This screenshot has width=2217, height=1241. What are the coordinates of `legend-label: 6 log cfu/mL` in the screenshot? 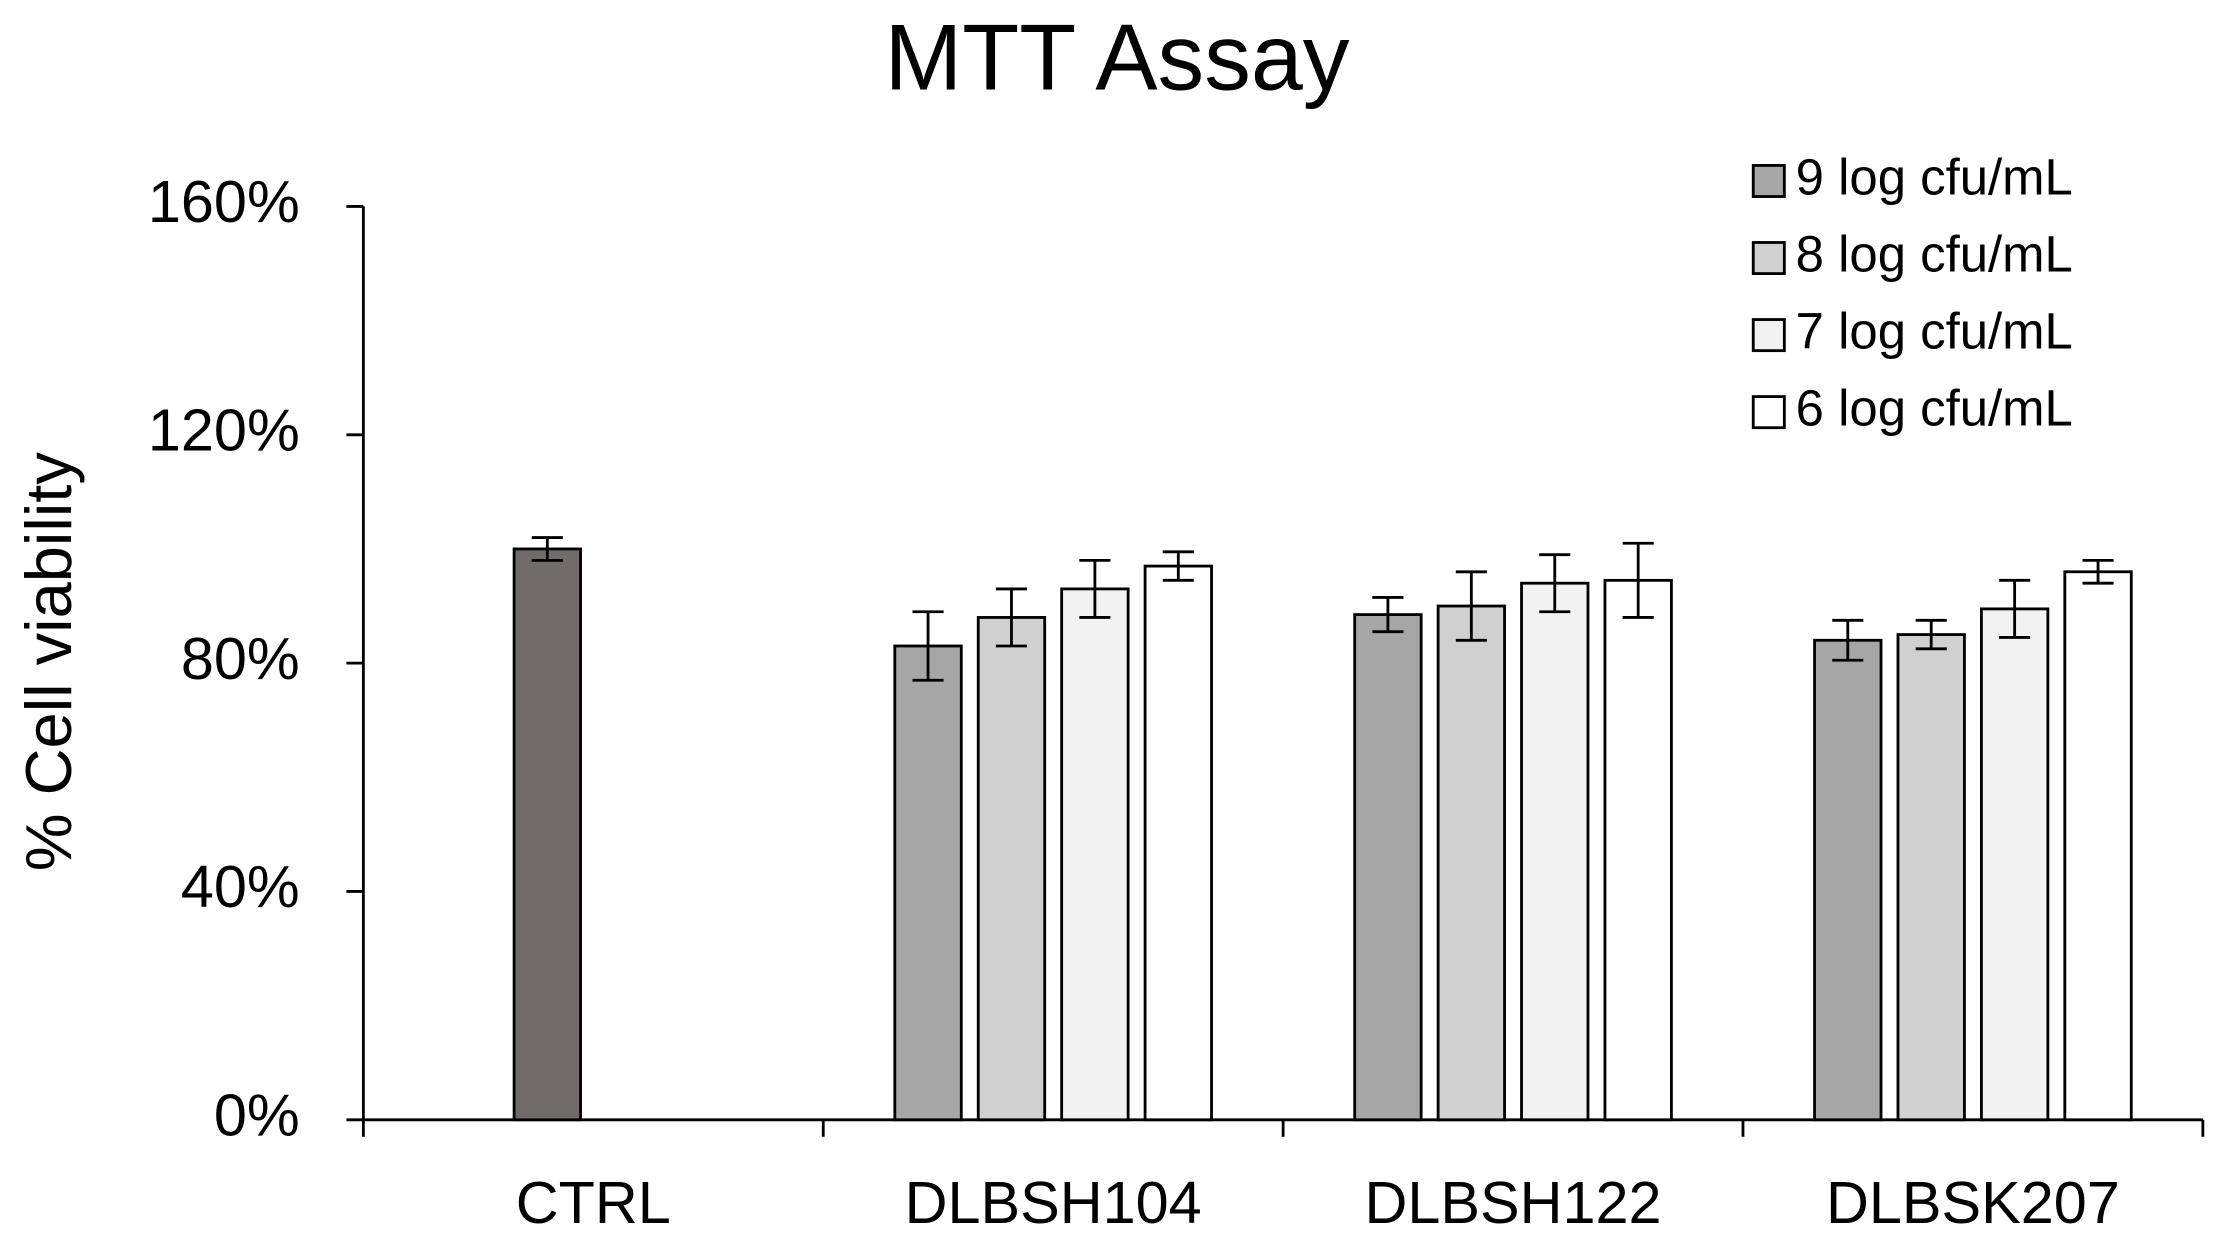 It's located at (1934, 408).